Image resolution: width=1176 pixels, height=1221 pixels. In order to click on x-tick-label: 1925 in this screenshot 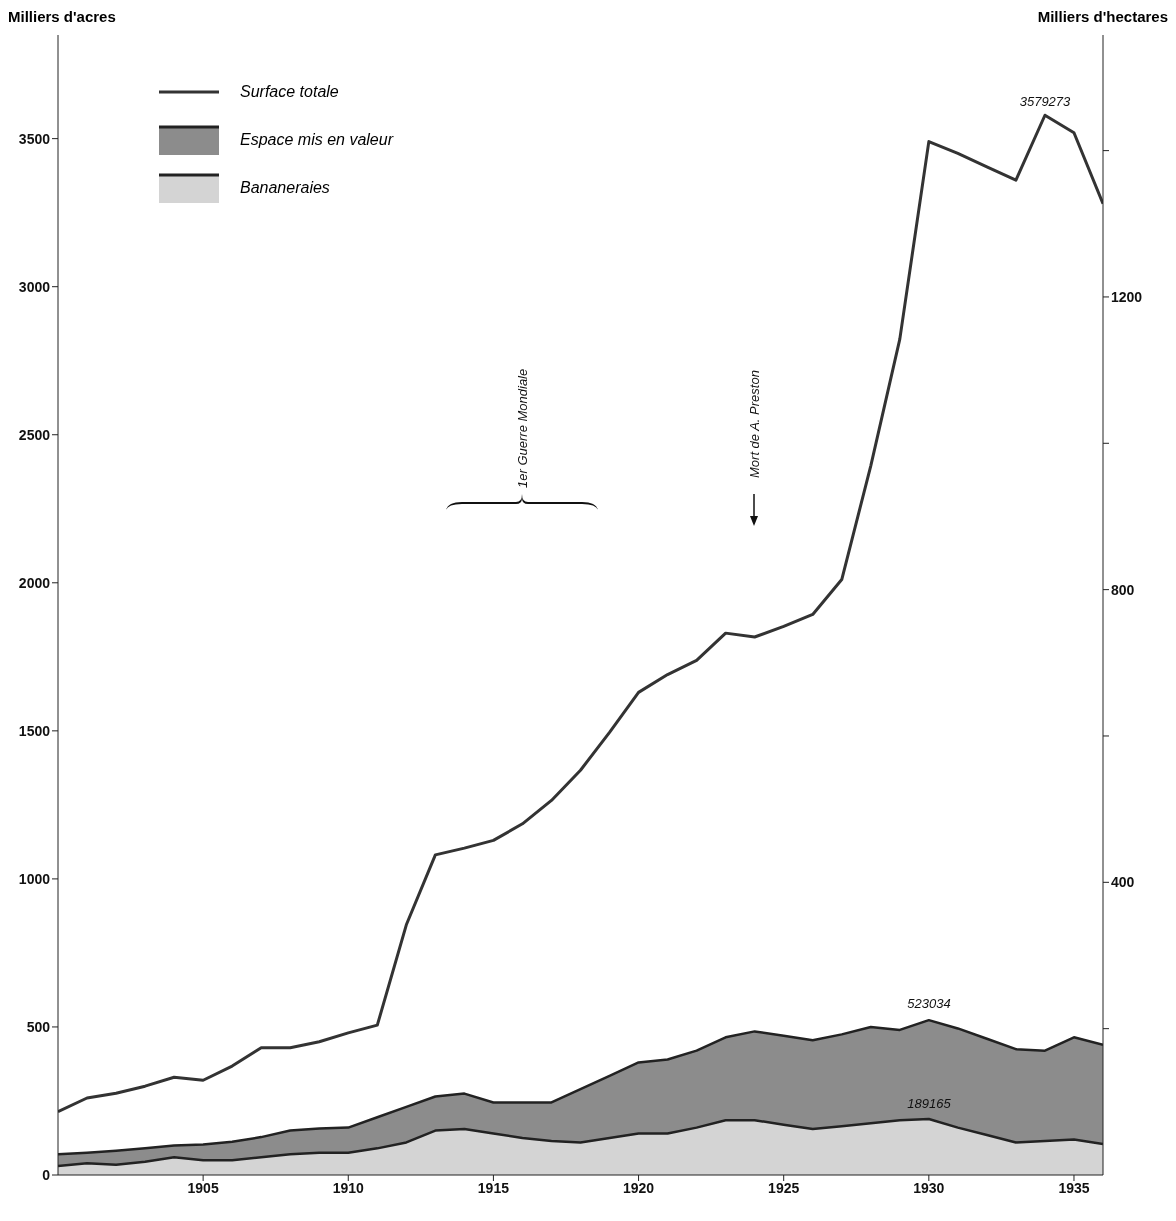, I will do `click(784, 1187)`.